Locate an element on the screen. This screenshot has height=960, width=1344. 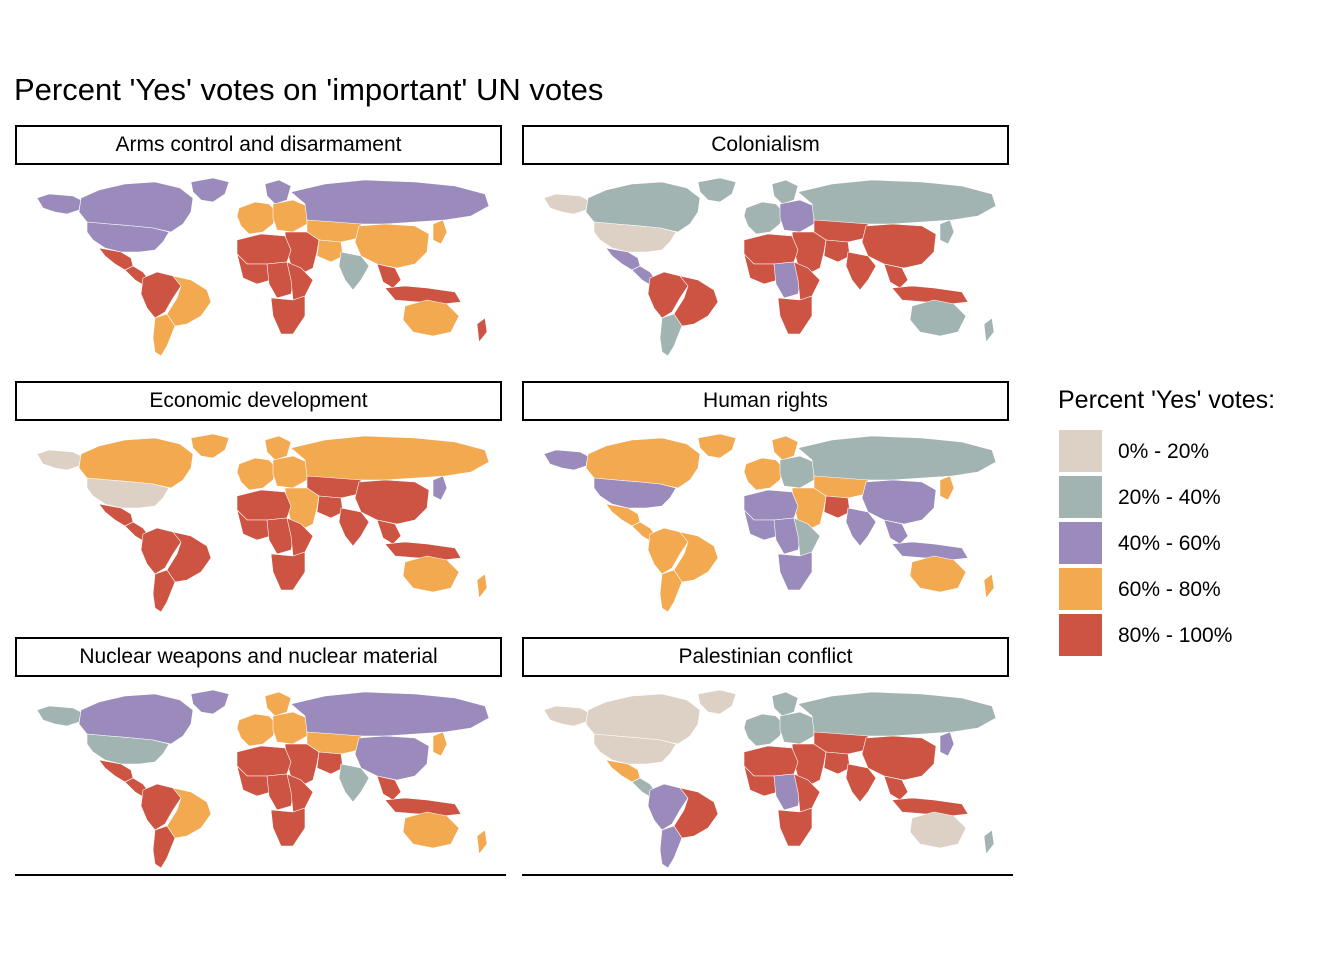
world-map-human-rights is located at coordinates (770, 523).